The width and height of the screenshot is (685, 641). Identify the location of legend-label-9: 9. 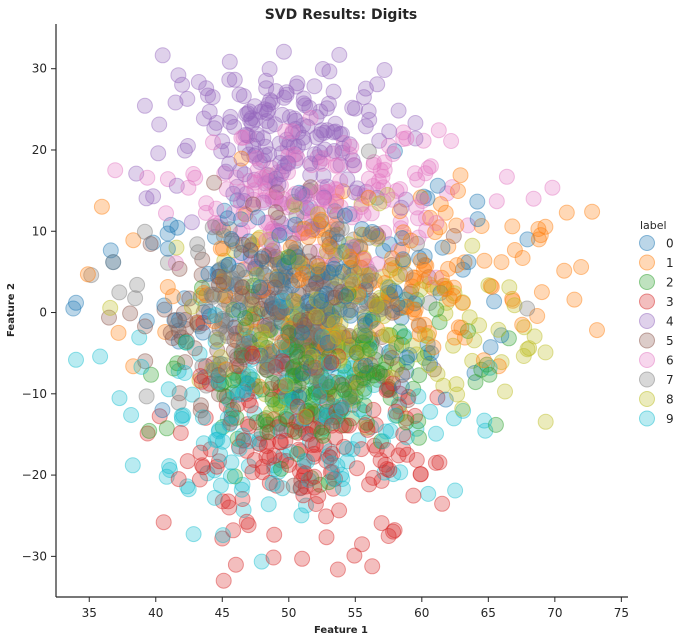
(670, 419).